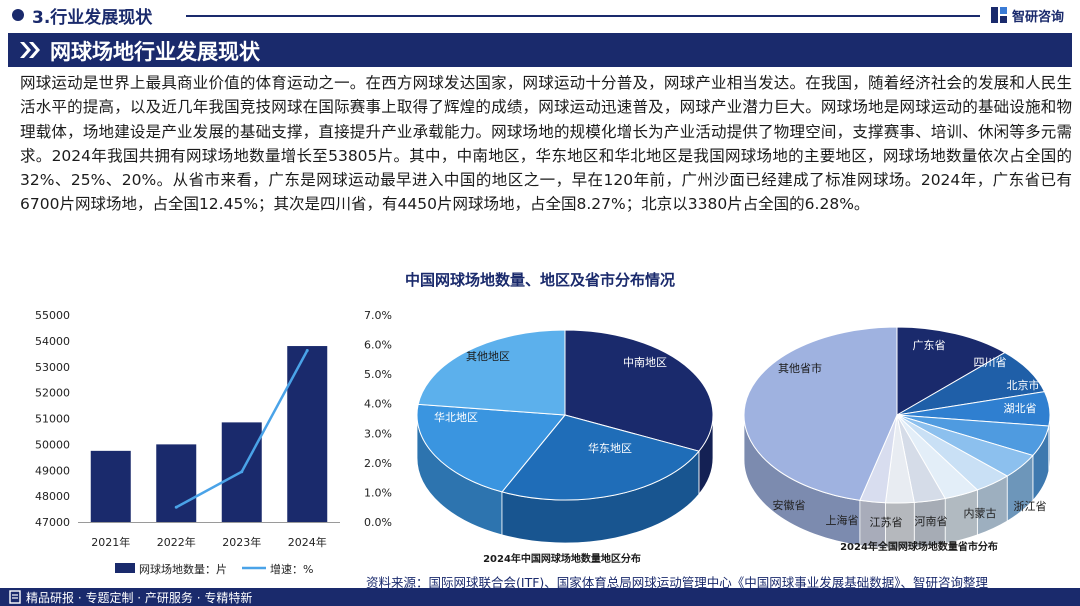  What do you see at coordinates (183, 569) in the screenshot?
I see `legend-bar-label: 网球场地数量：片` at bounding box center [183, 569].